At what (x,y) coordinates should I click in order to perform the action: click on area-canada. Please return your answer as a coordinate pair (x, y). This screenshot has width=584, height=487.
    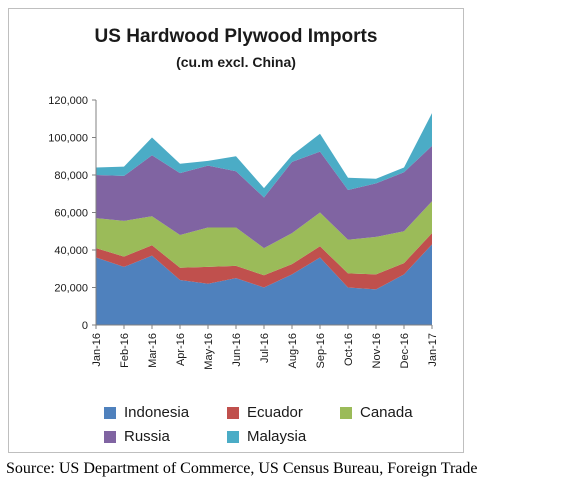
    Looking at the image, I should click on (264, 238).